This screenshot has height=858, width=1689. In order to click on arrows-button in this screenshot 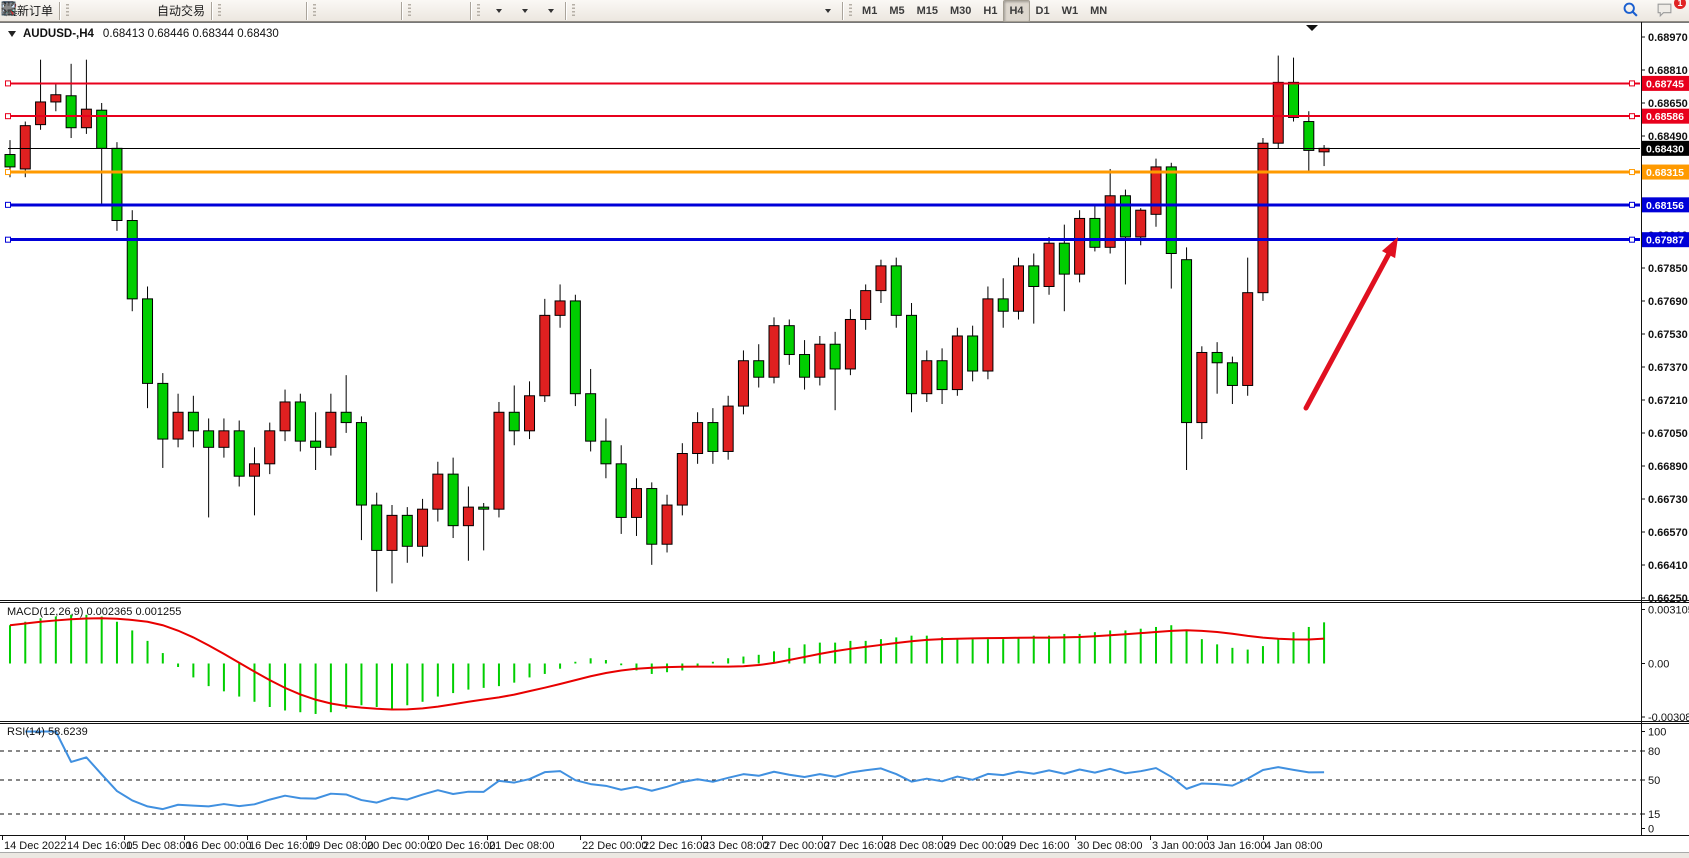, I will do `click(421, 11)`.